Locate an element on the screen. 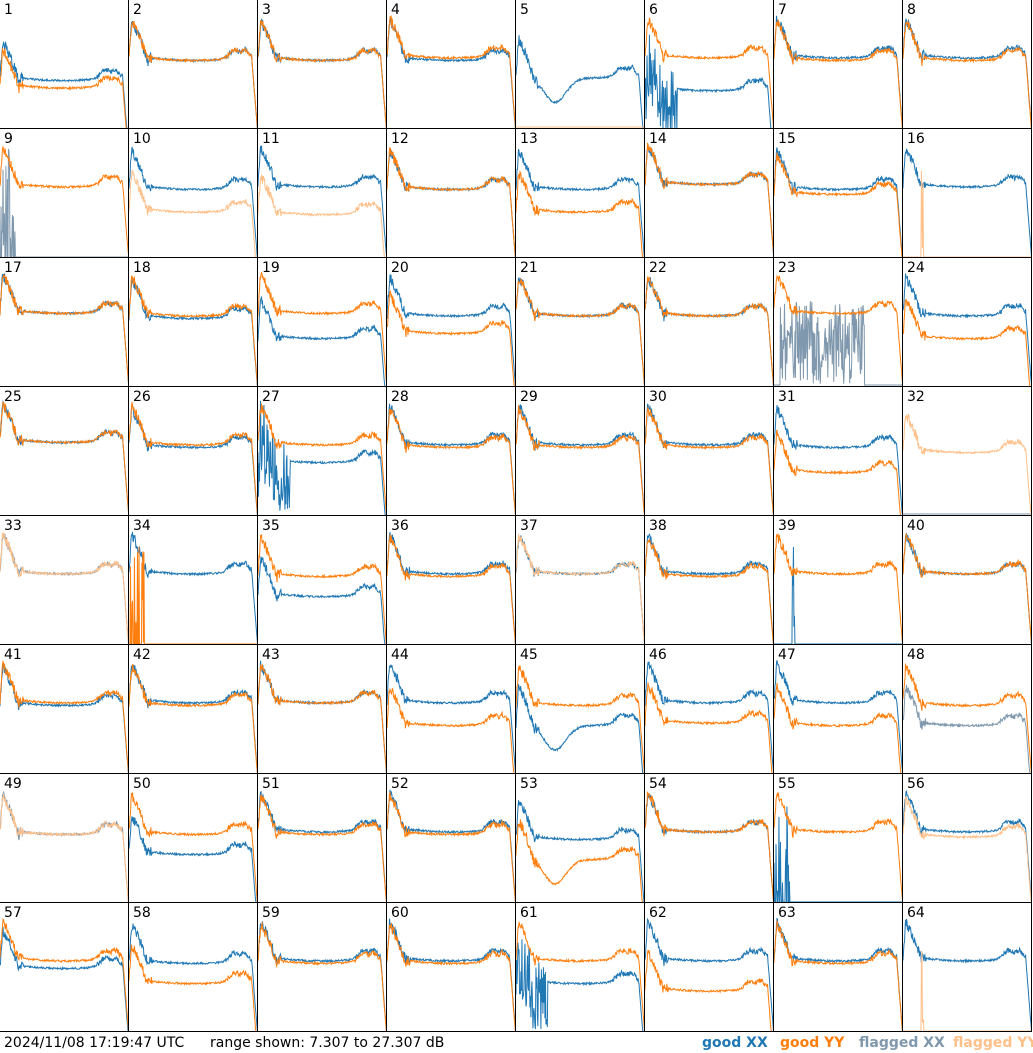 The width and height of the screenshot is (1033, 1053). panel-45: 45 is located at coordinates (580, 709).